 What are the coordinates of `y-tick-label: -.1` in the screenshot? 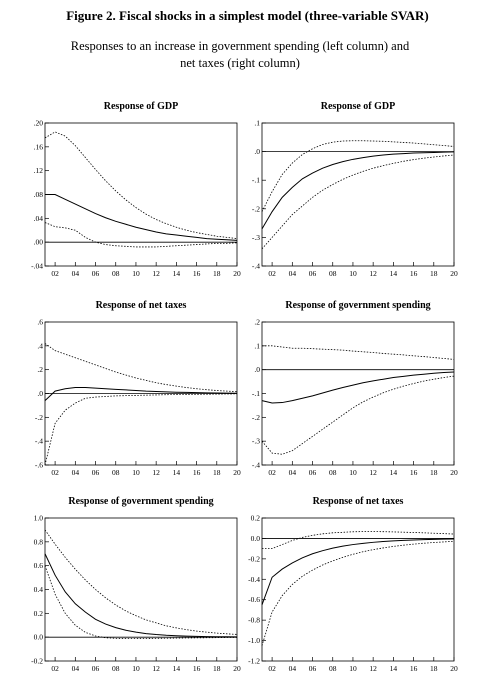 It's located at (256, 180).